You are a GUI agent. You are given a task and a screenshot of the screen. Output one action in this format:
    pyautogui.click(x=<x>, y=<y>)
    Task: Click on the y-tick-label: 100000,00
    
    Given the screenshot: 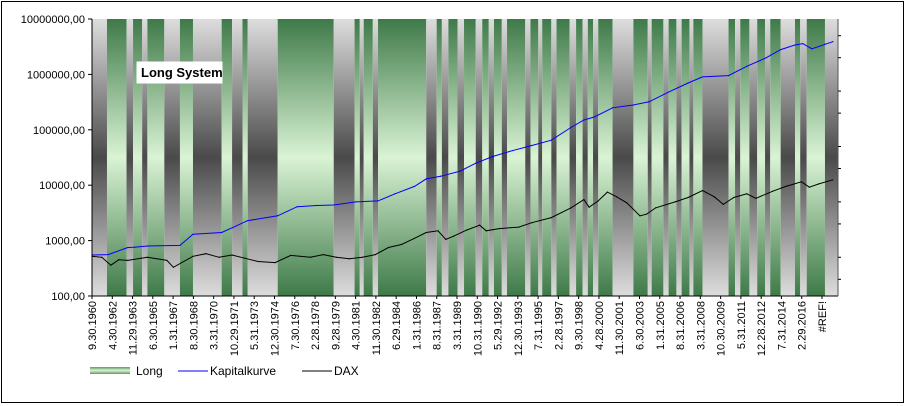 What is the action you would take?
    pyautogui.click(x=59, y=131)
    